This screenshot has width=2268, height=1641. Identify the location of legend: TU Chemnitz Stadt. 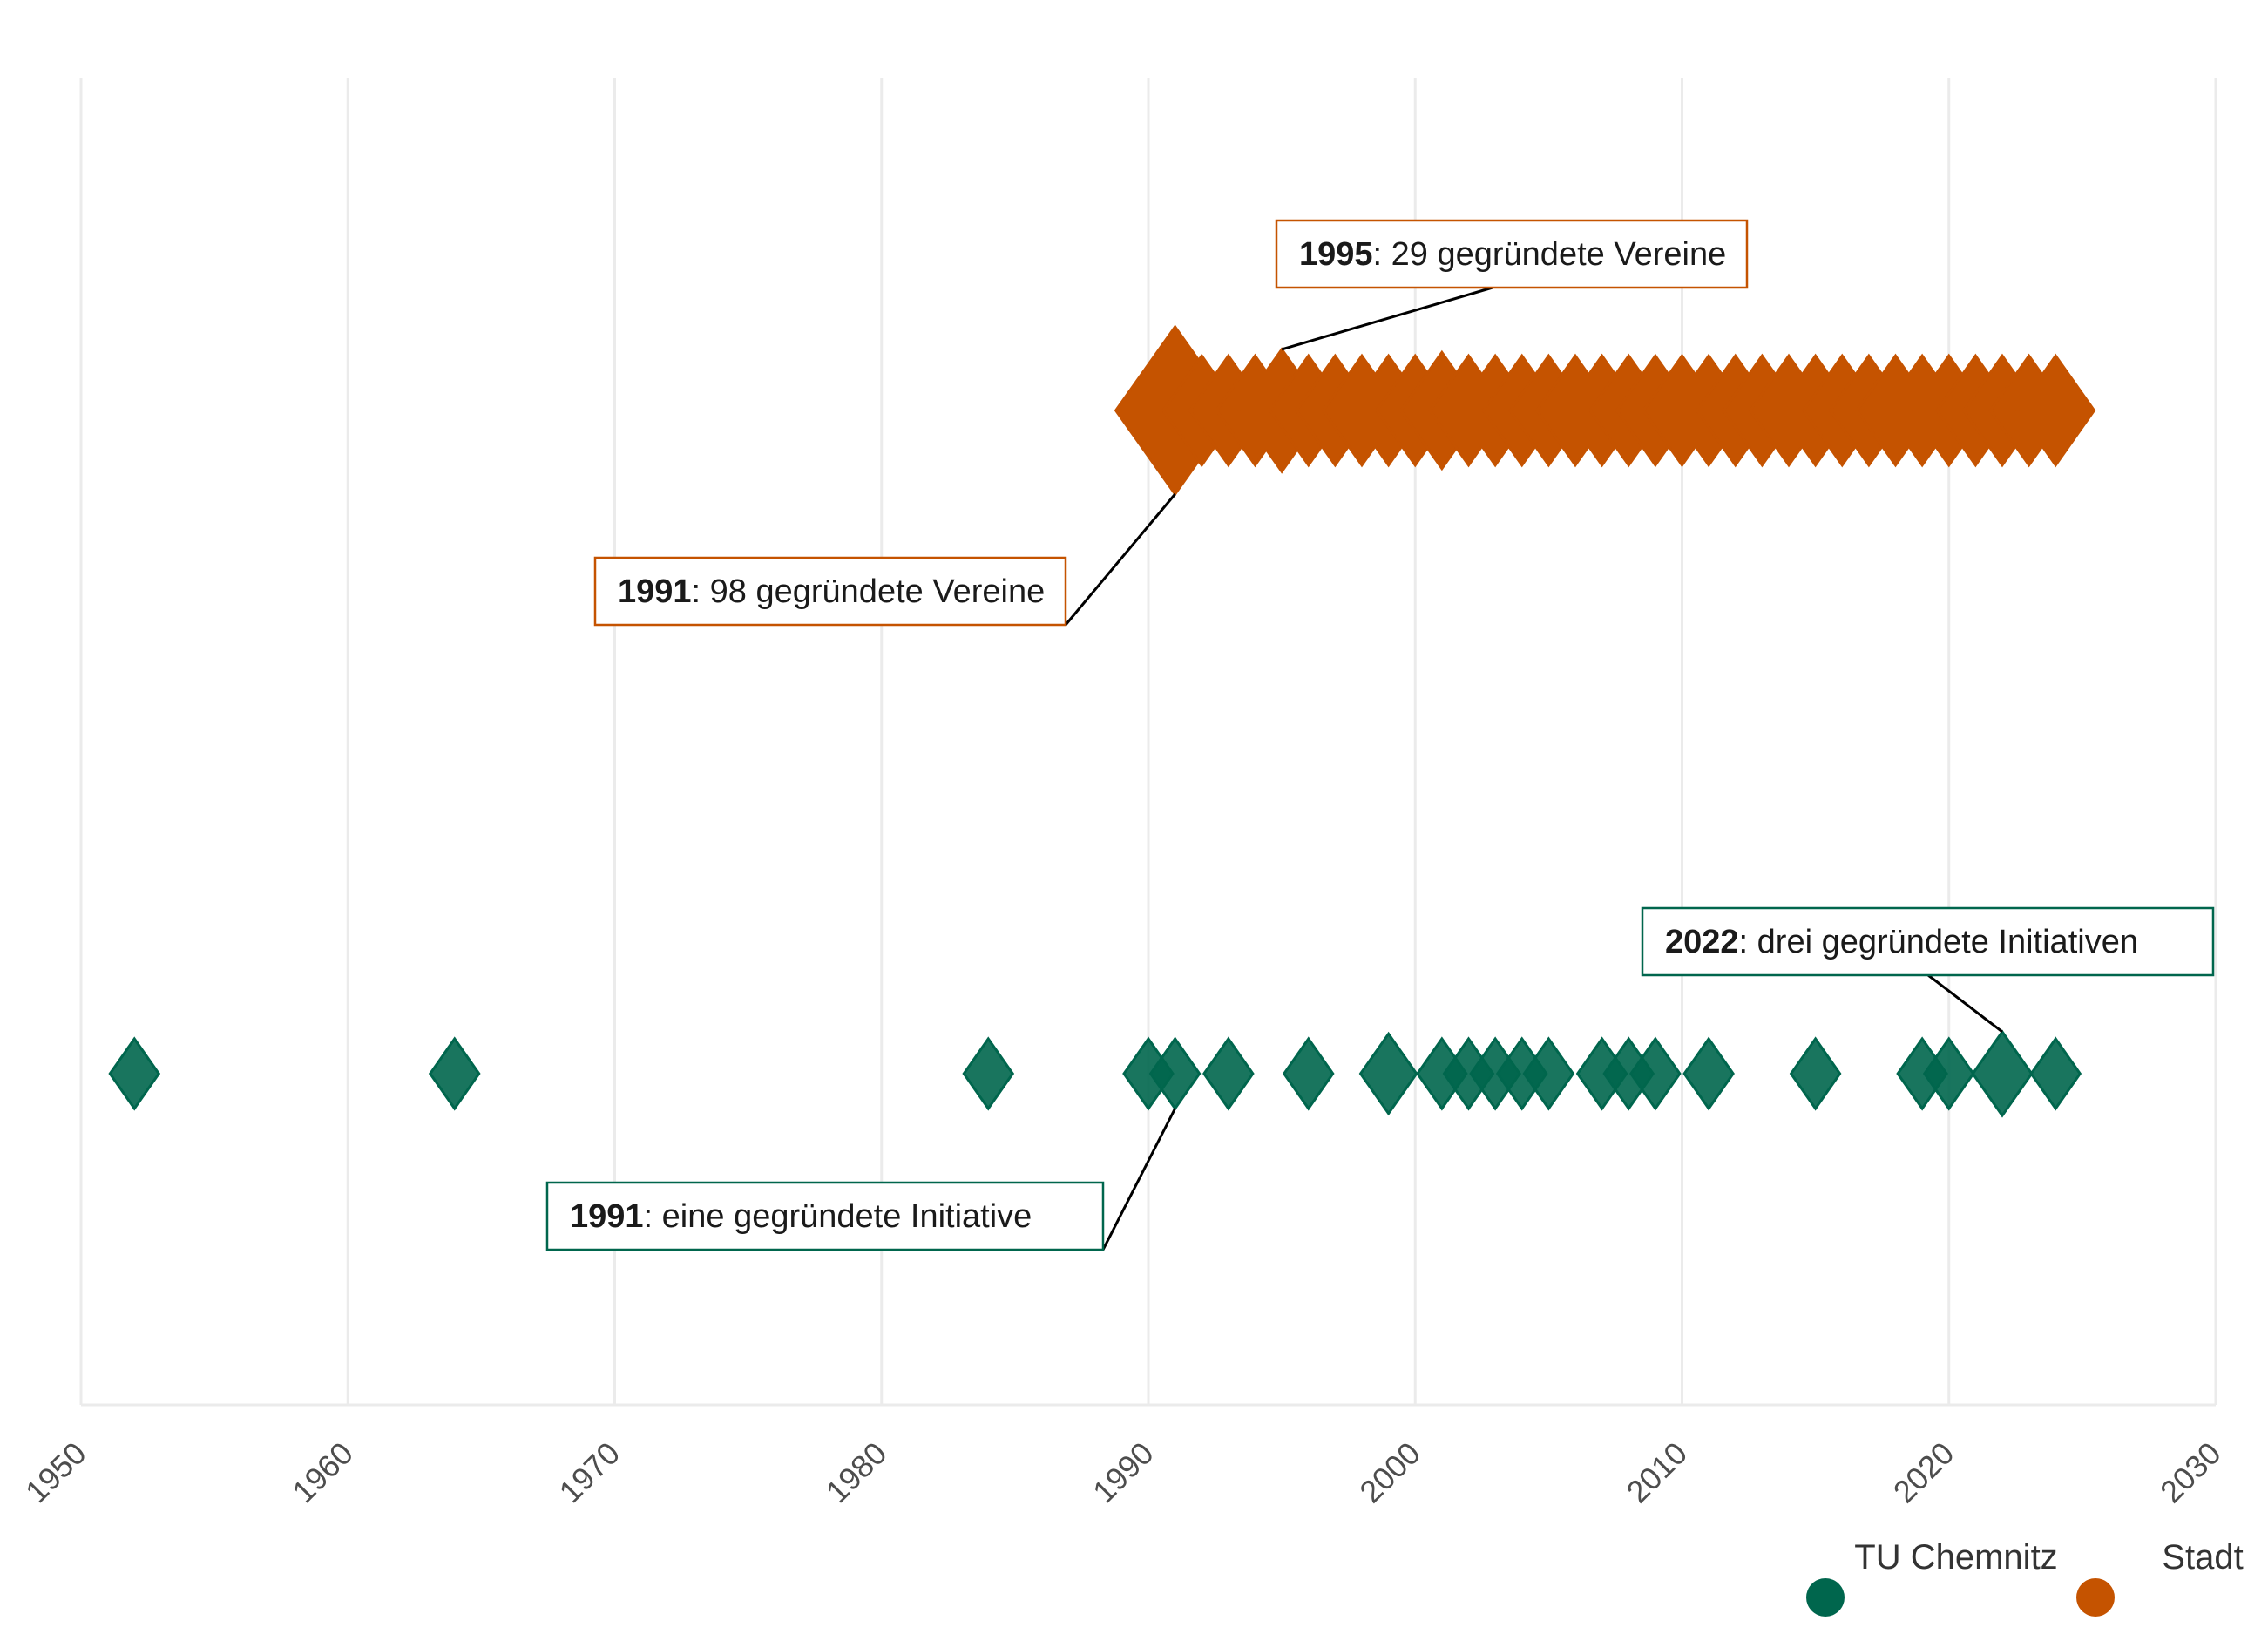
(2025, 1577).